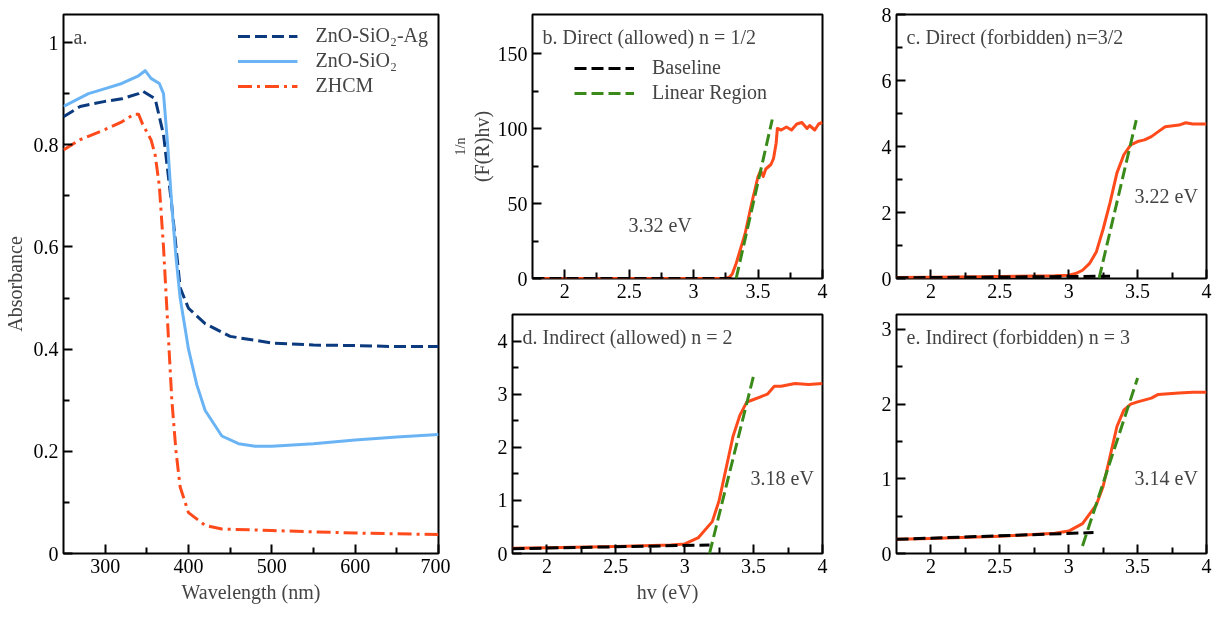 Image resolution: width=1218 pixels, height=617 pixels. I want to click on x-tick-label: 300, so click(105, 565).